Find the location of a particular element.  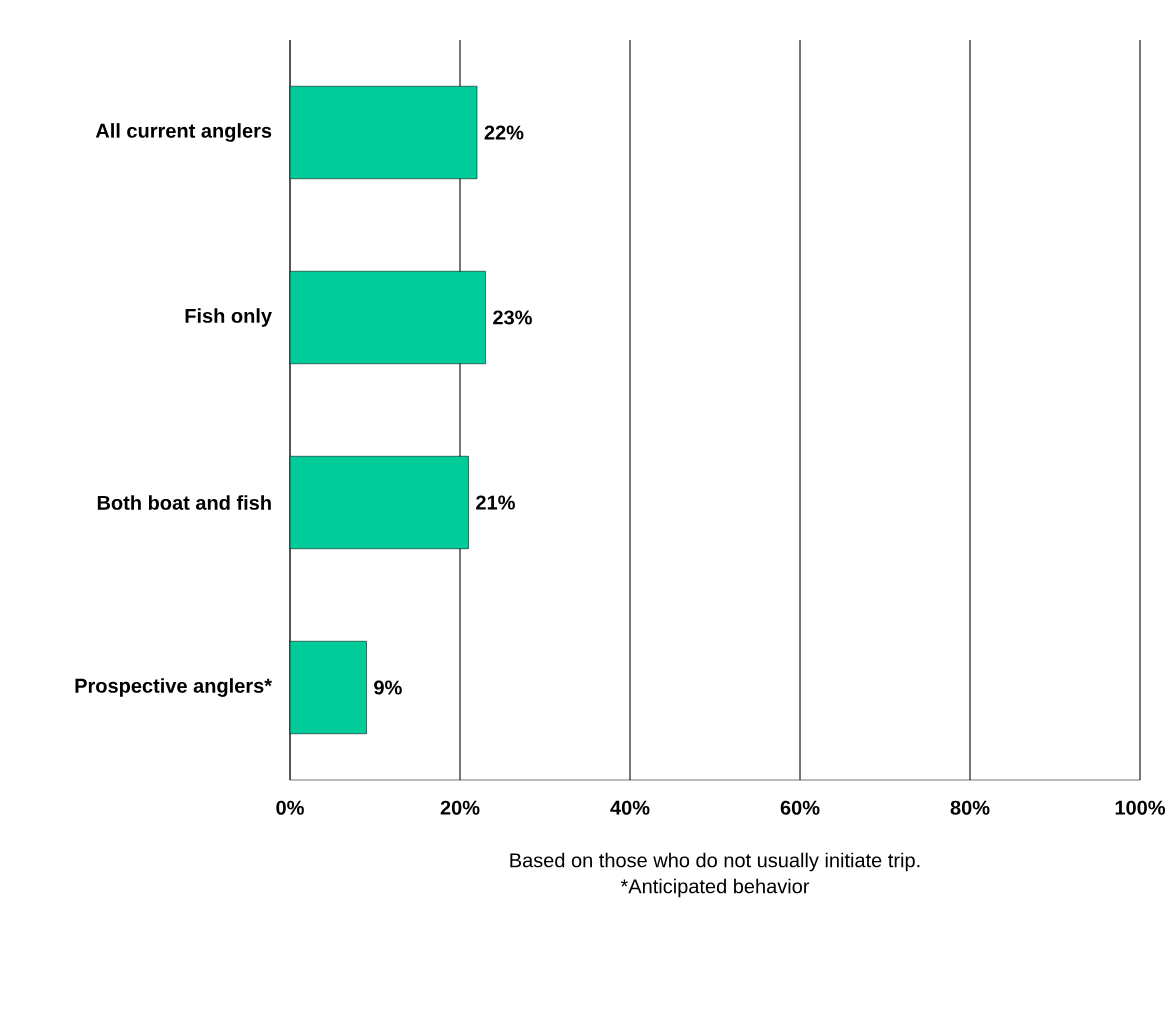

text: Based on those who do not usually initiate trip. is located at coordinates (715, 862).